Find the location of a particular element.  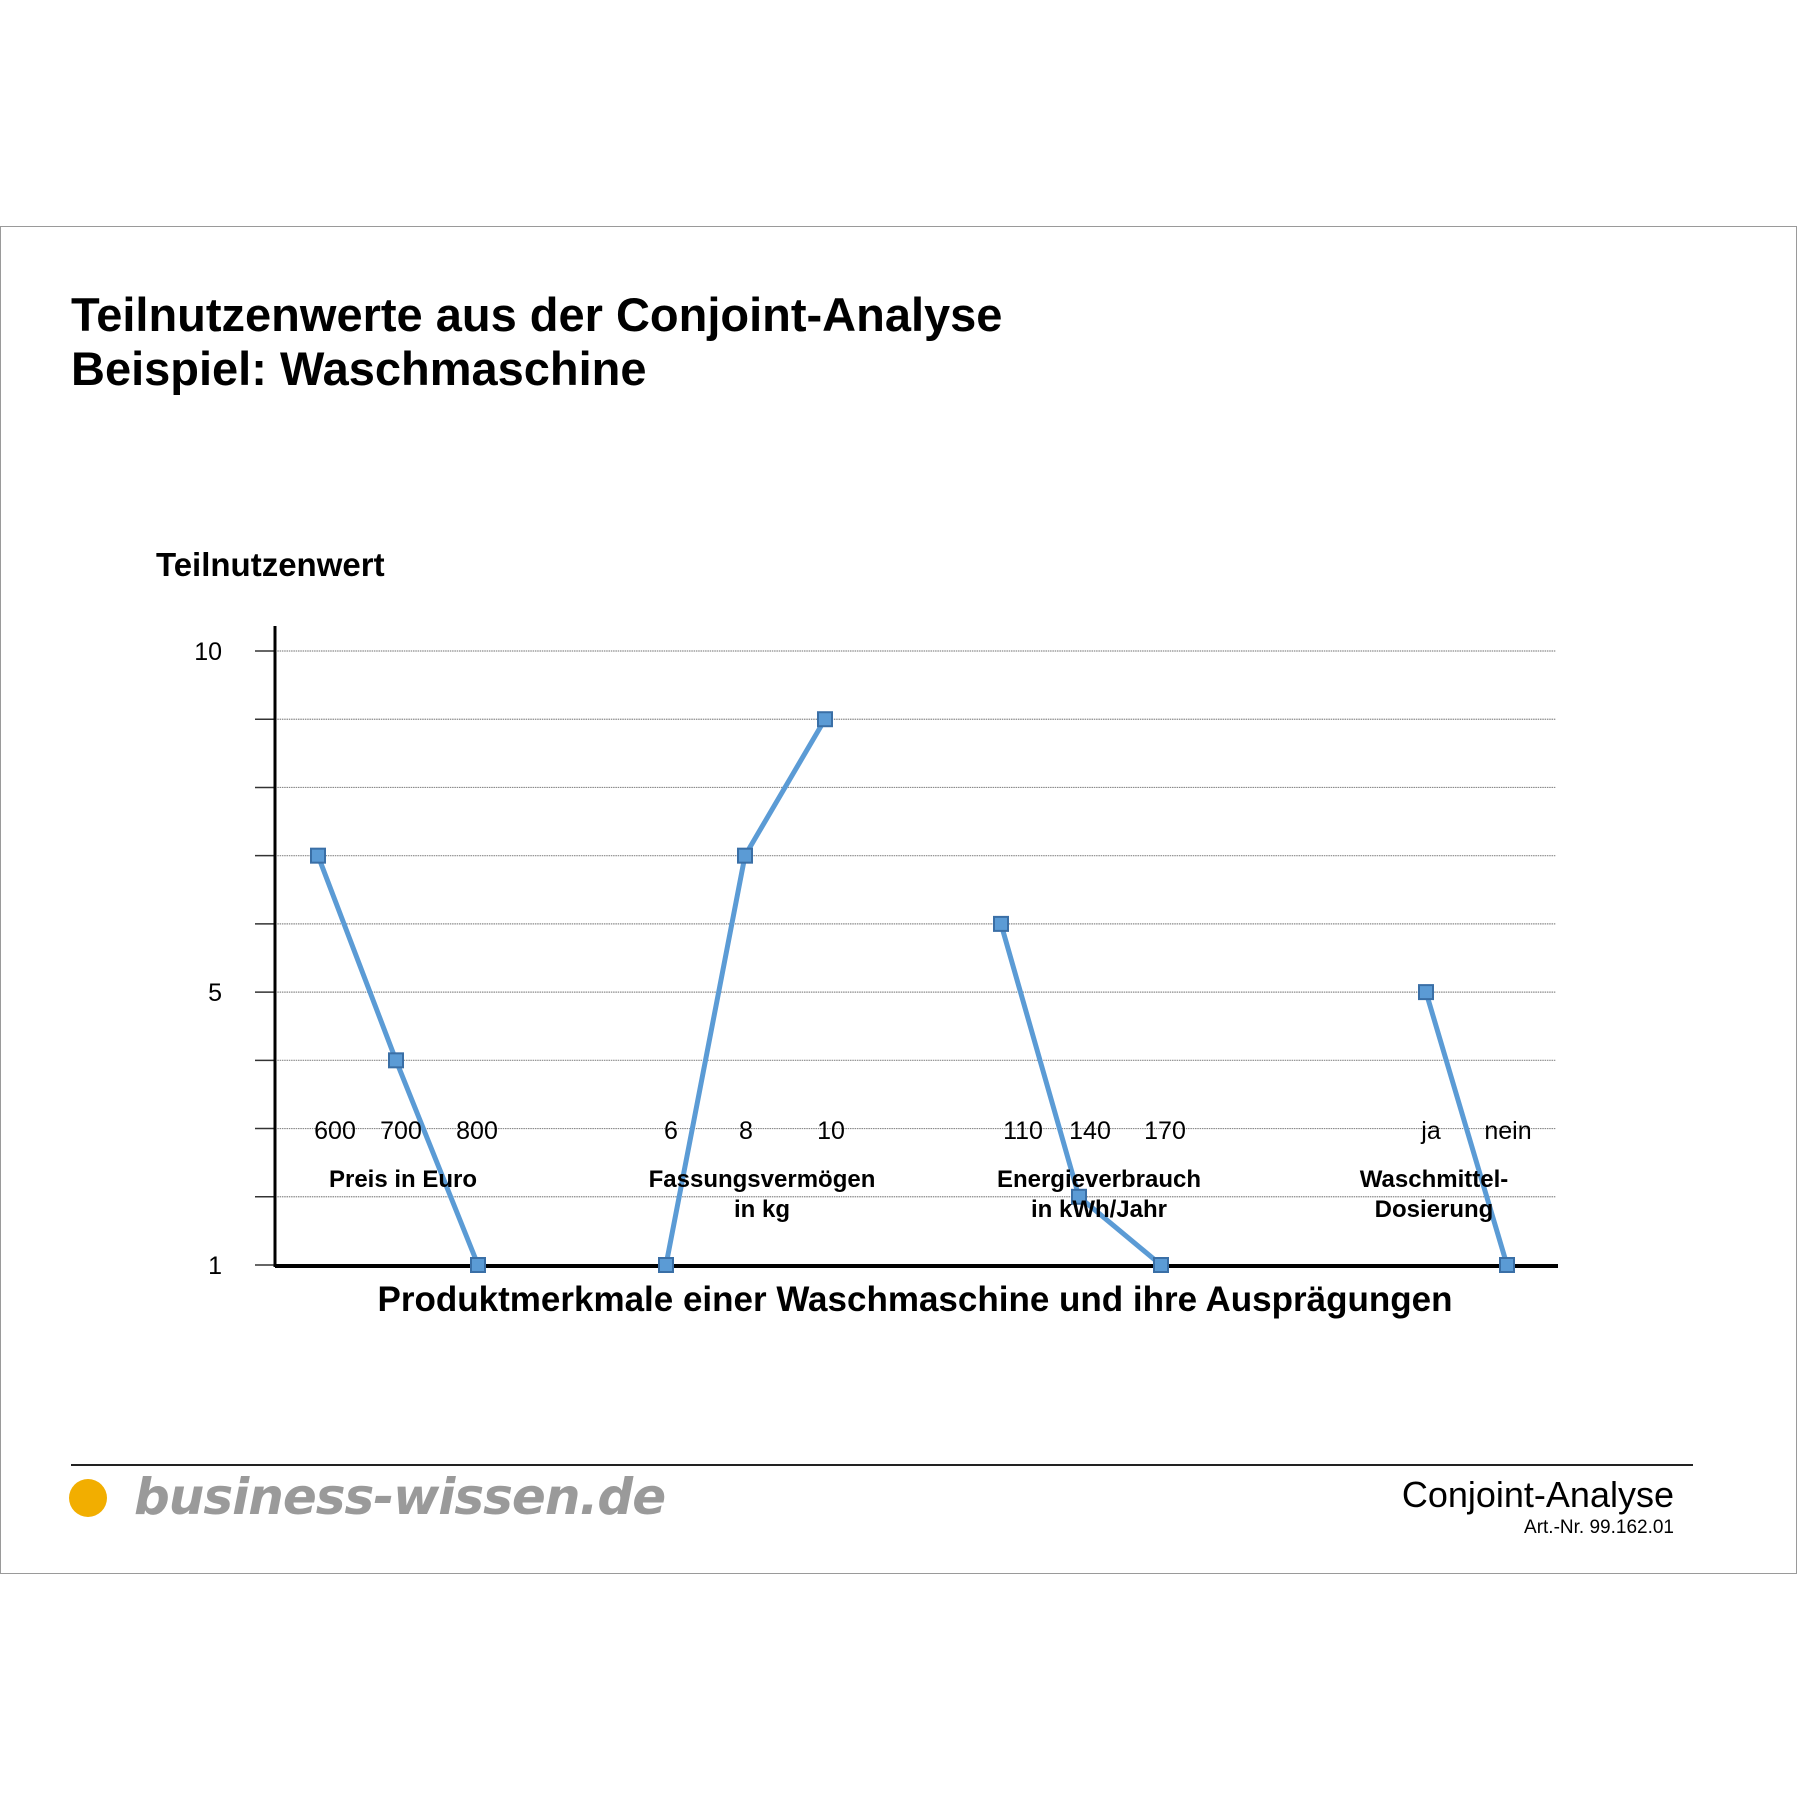

footer-divider is located at coordinates (882, 1465).